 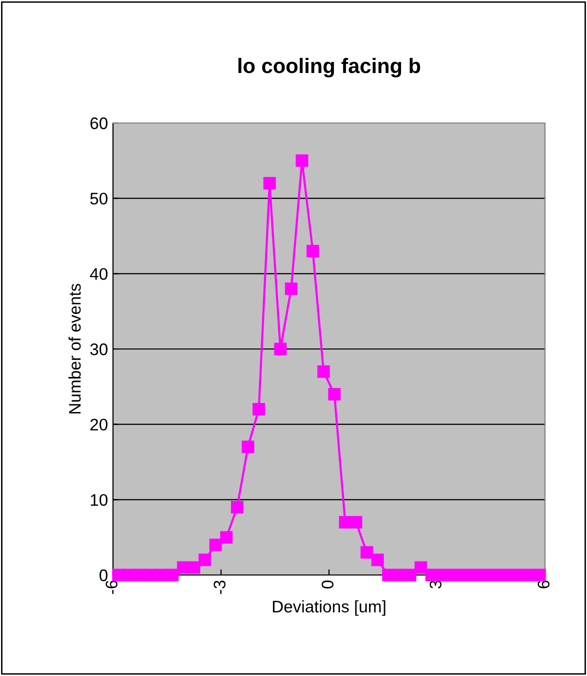 I want to click on x-tick-label: -3, so click(x=220, y=587).